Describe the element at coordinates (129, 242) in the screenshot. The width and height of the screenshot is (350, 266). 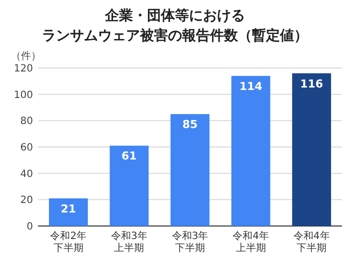
I see `x-tick-label: 令和3年上半期` at that location.